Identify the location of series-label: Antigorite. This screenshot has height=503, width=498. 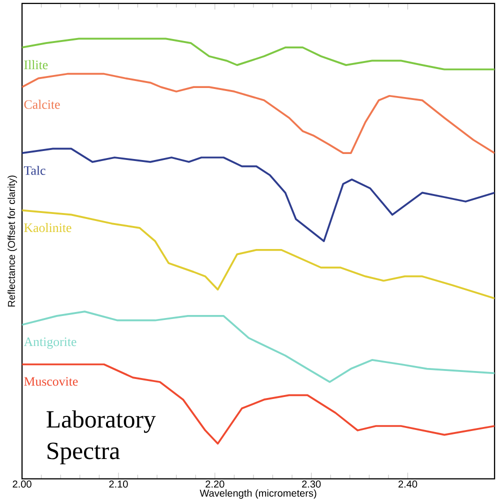
(50, 343).